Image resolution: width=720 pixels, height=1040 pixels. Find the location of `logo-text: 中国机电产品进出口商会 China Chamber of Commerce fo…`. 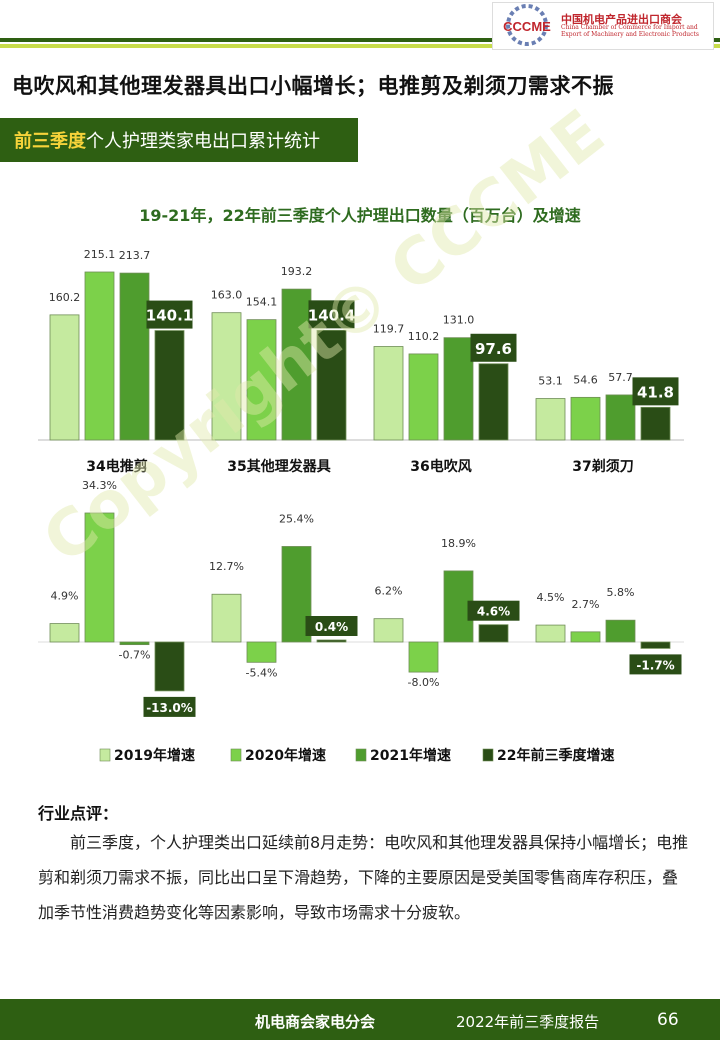

logo-text: 中国机电产品进出口商会 China Chamber of Commerce fo… is located at coordinates (636, 26).